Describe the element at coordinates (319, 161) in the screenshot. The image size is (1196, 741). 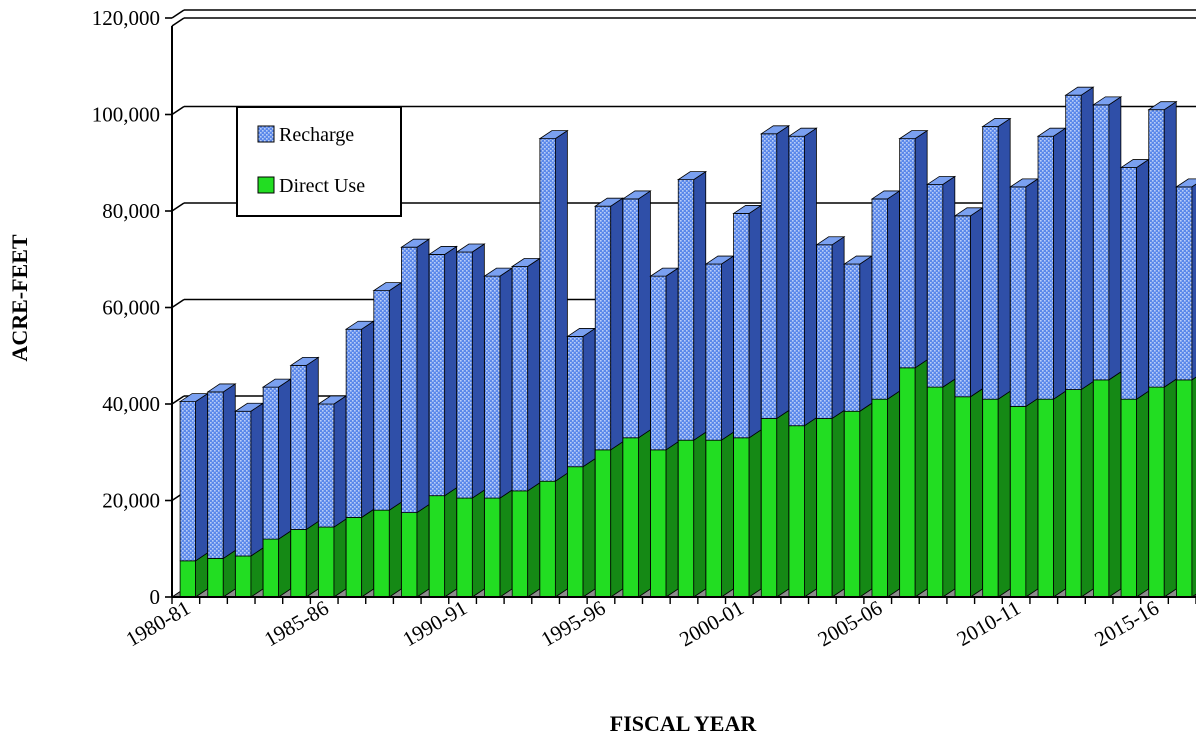
I see `legend: Recharge Direct Use` at that location.